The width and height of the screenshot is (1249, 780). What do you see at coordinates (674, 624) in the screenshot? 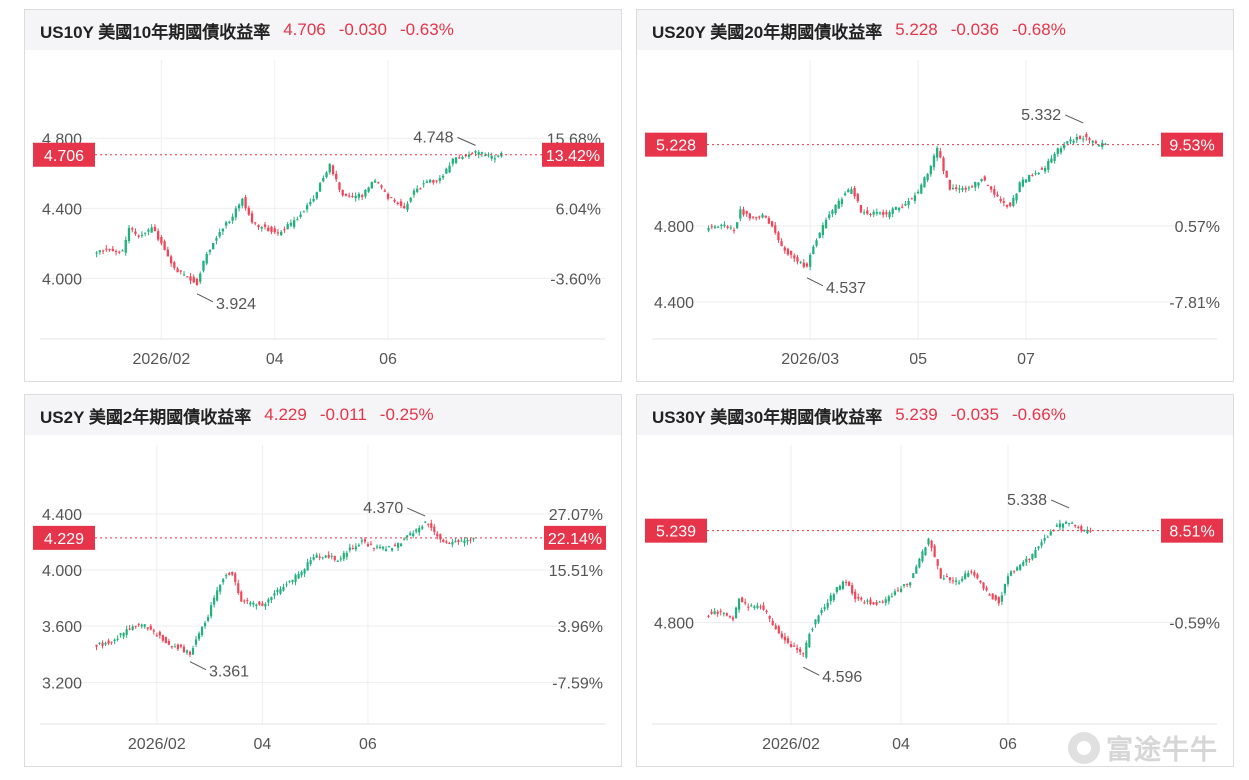
I see `y-tick-label: 4.800` at bounding box center [674, 624].